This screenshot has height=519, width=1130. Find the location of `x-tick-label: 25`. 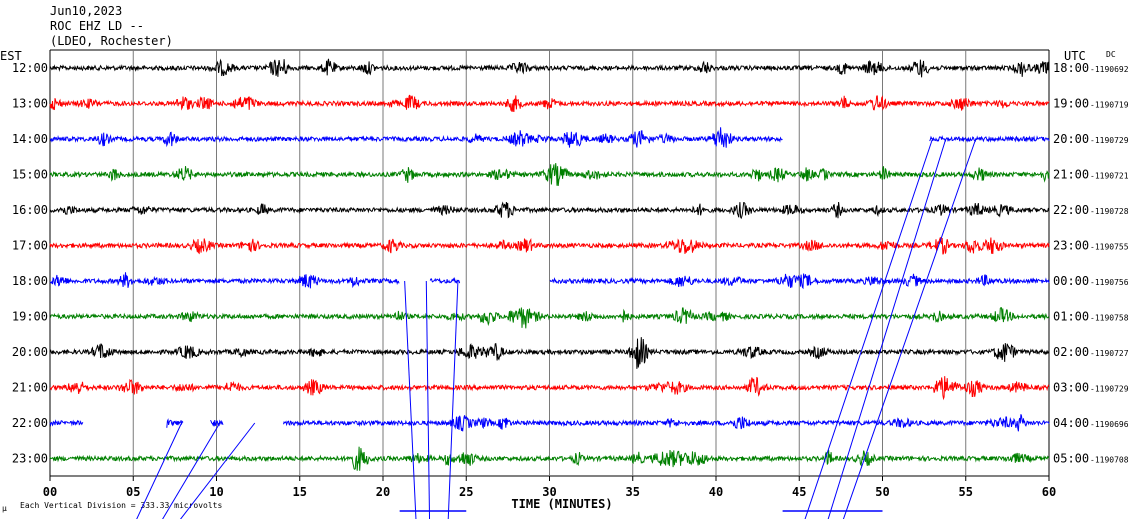

x-tick-label: 25 is located at coordinates (466, 492).